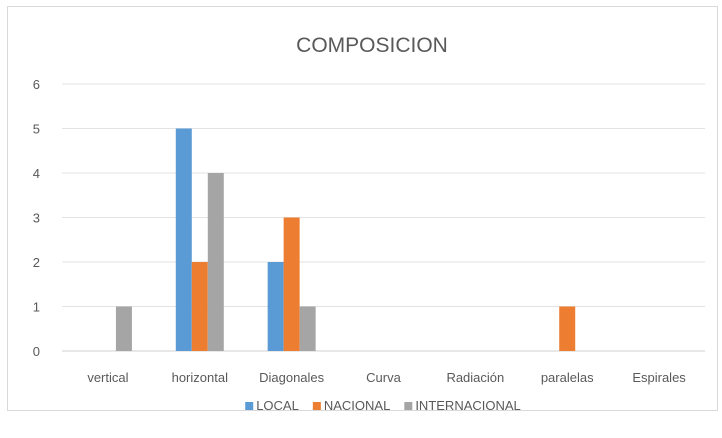 The height and width of the screenshot is (438, 722). I want to click on y-tick-label: 2, so click(36, 262).